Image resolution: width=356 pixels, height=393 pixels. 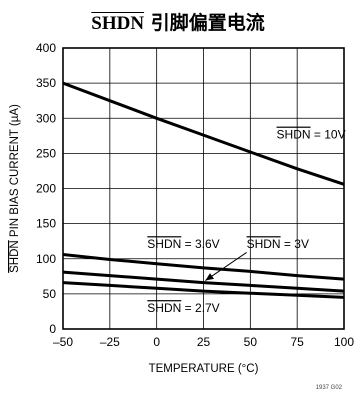 I want to click on y-tick-label: 200, so click(x=46, y=189).